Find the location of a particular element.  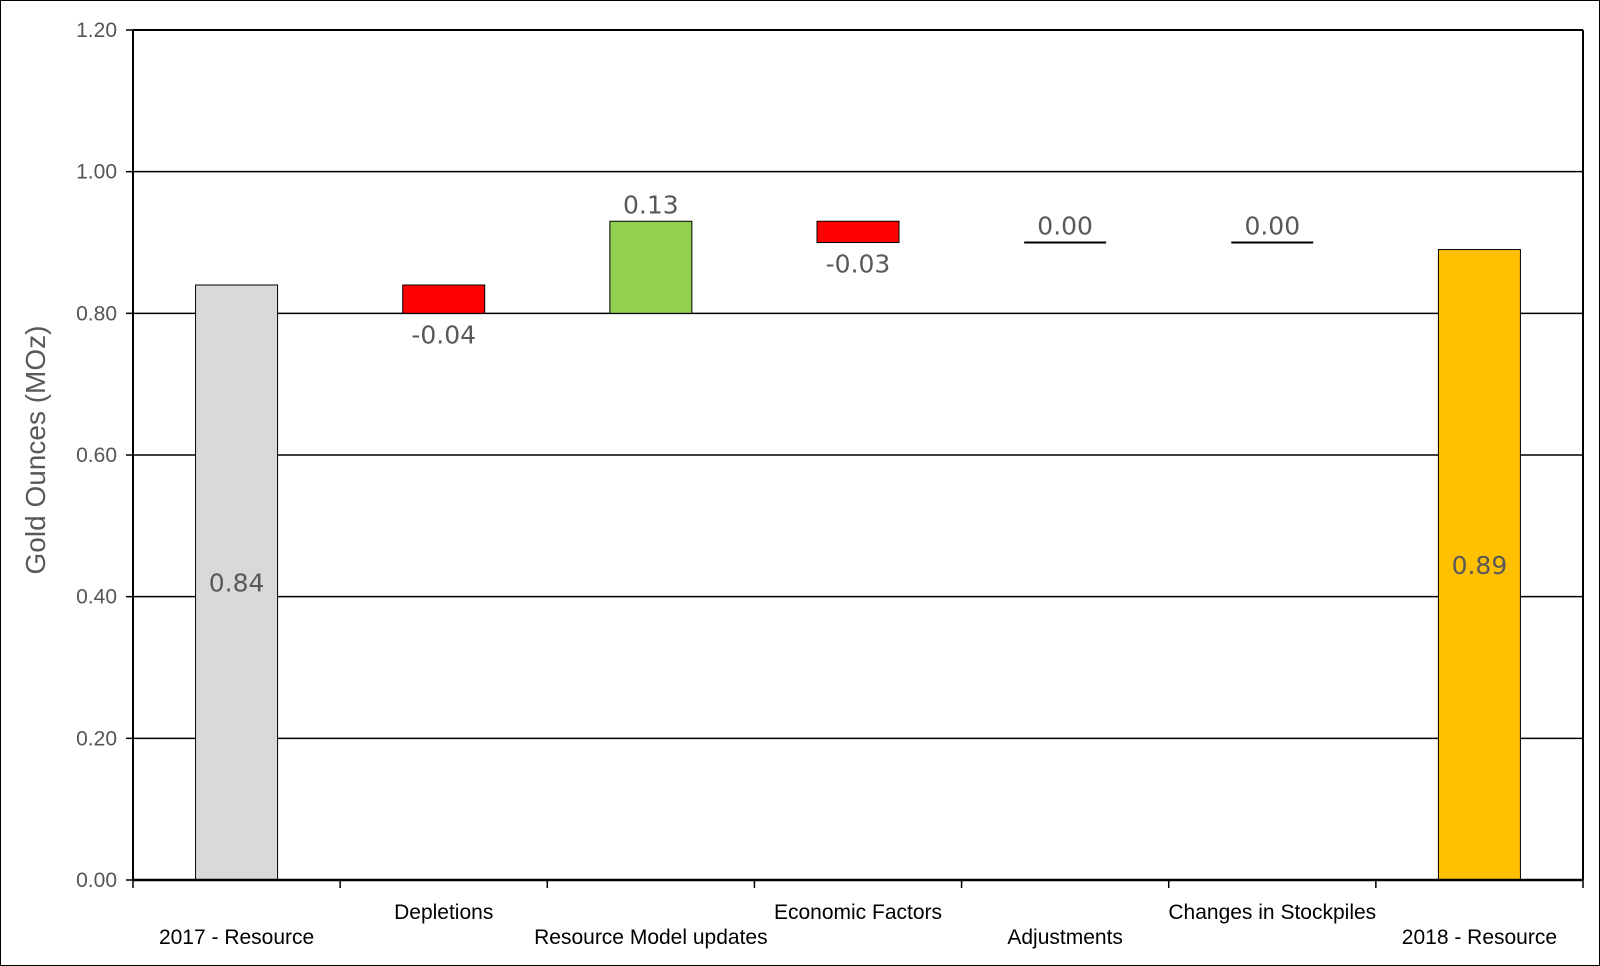

x-category-label: Depletions is located at coordinates (443, 912).